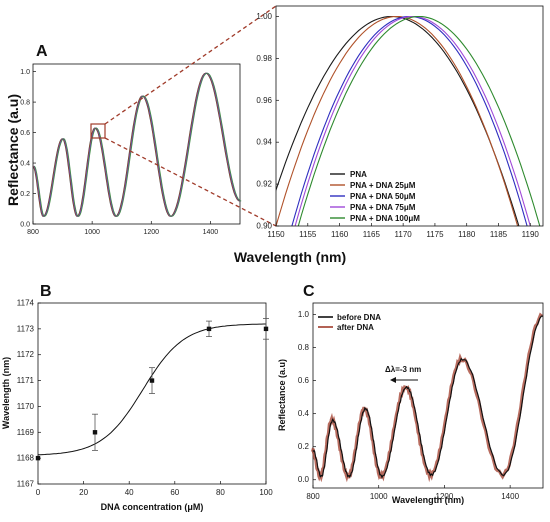 The width and height of the screenshot is (550, 522). I want to click on legend-label: PNA + DNA 25μM, so click(383, 185).